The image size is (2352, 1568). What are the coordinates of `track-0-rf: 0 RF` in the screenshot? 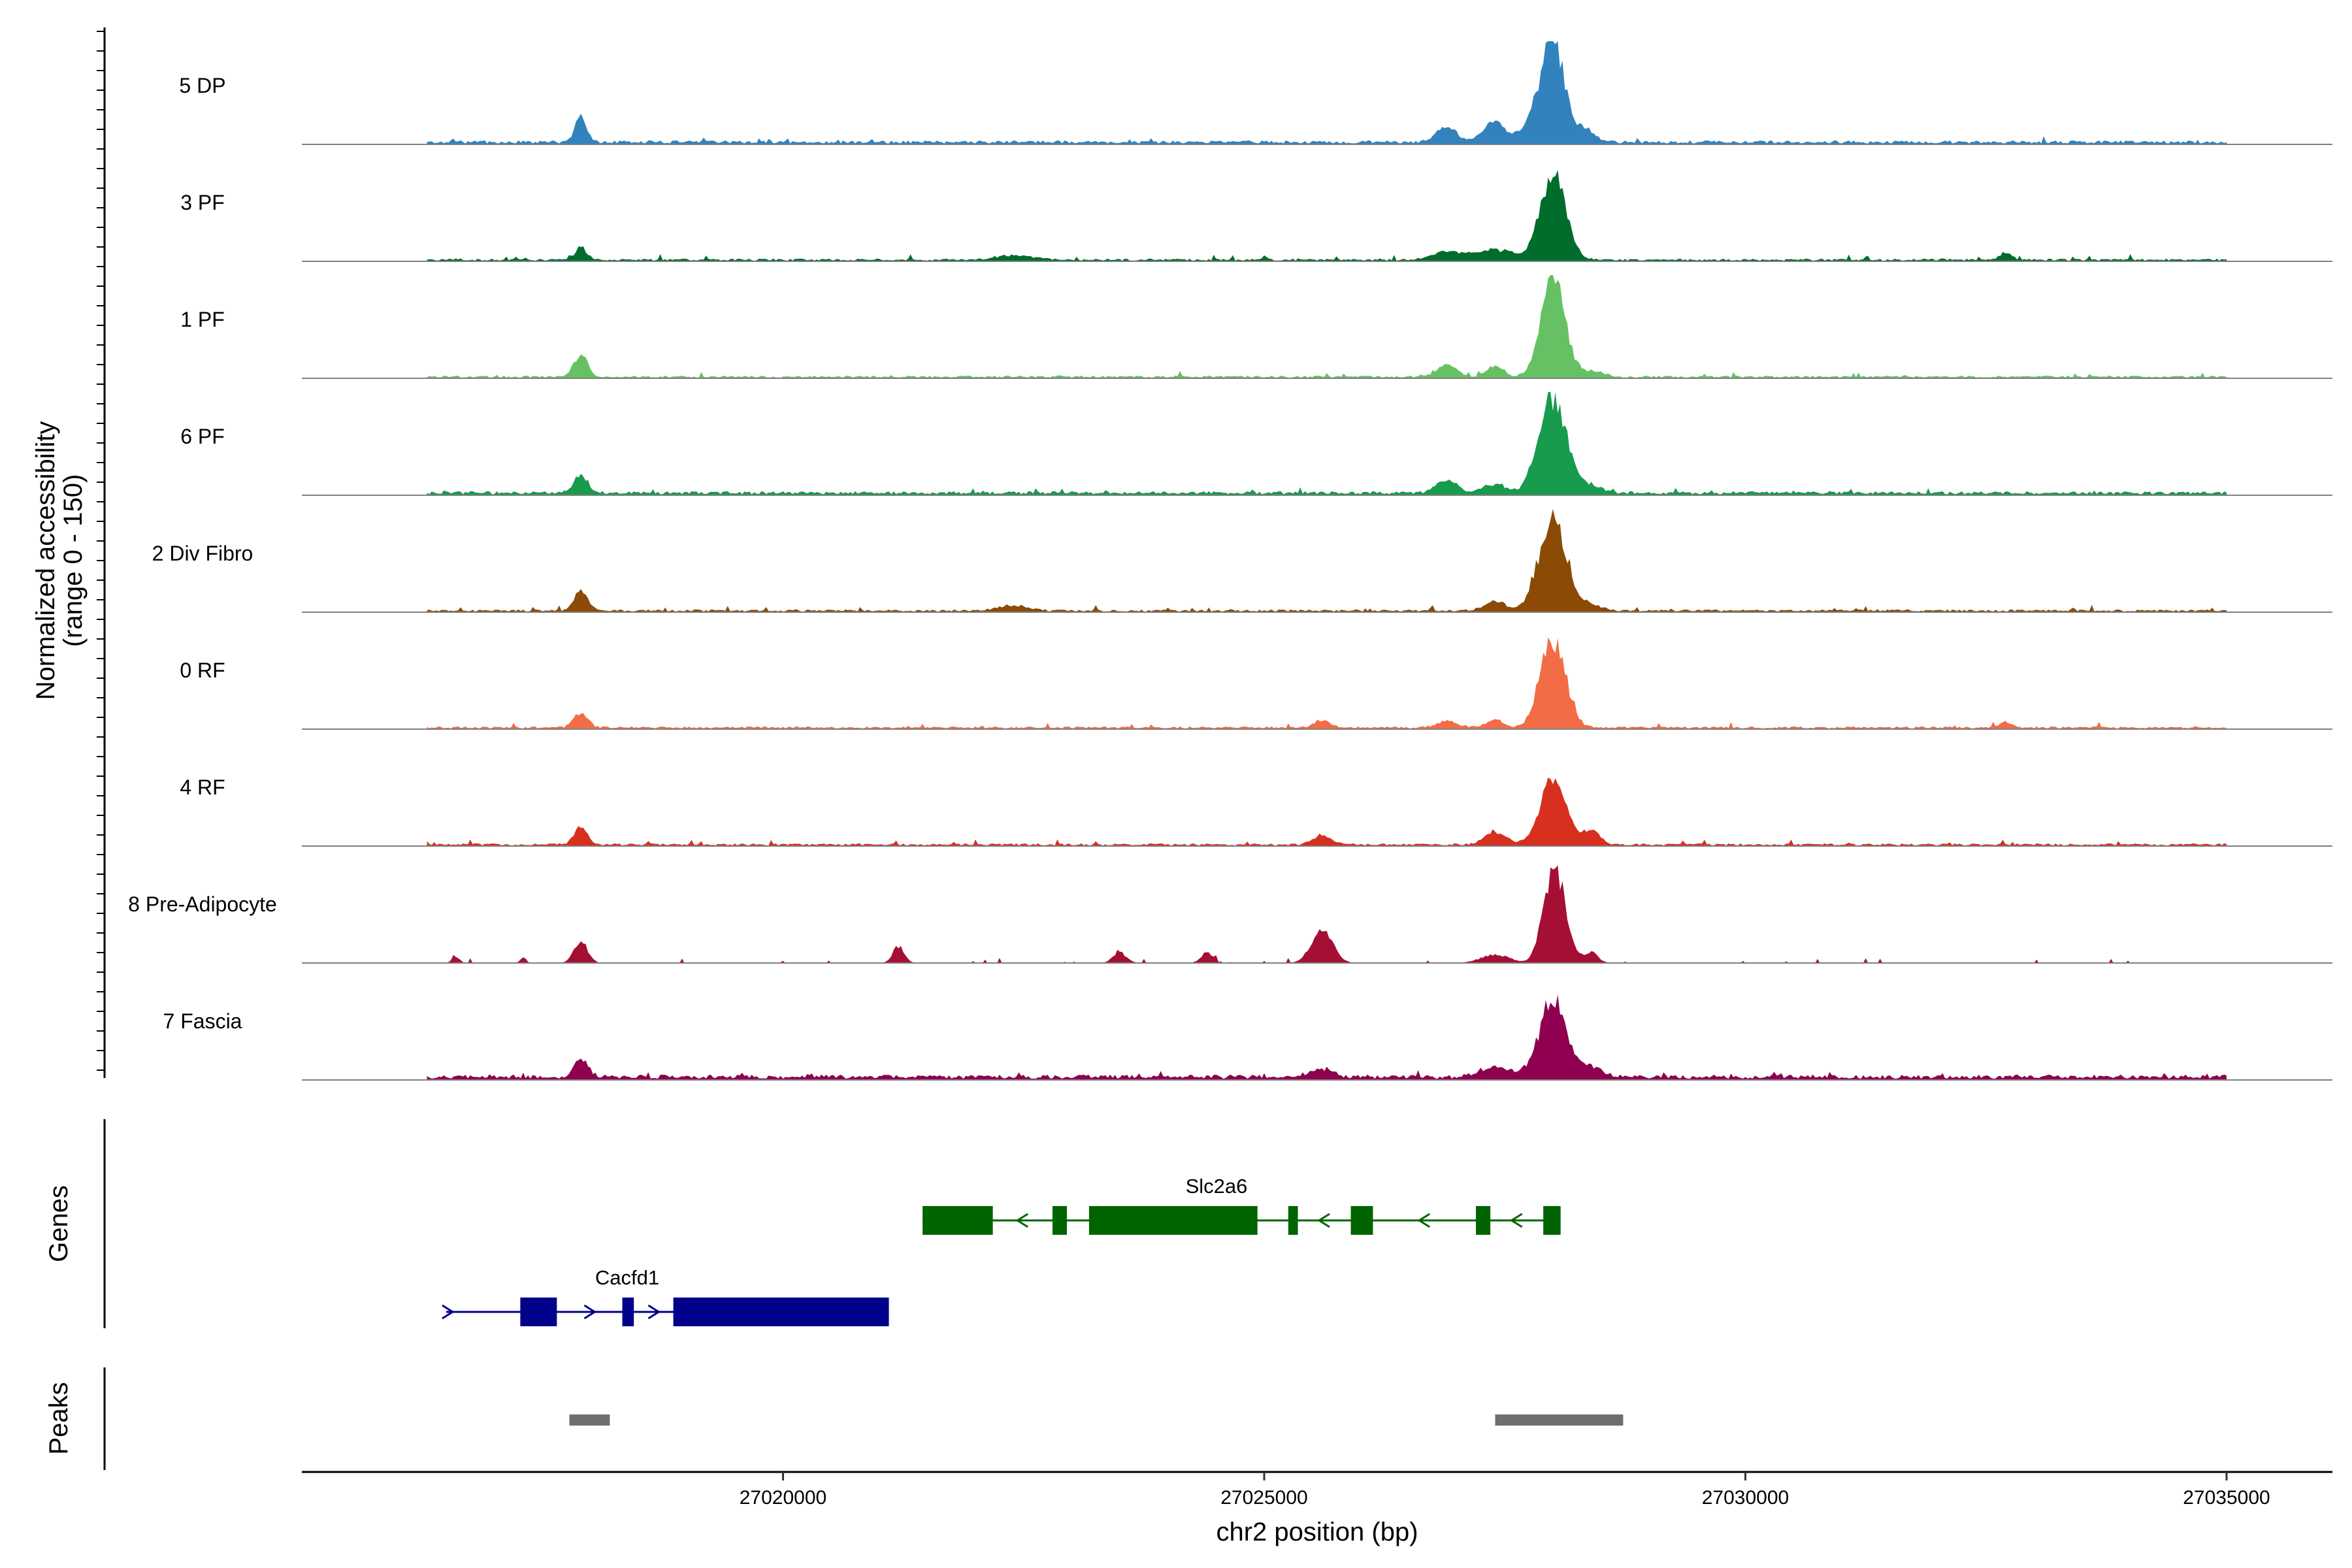 It's located at (1256, 683).